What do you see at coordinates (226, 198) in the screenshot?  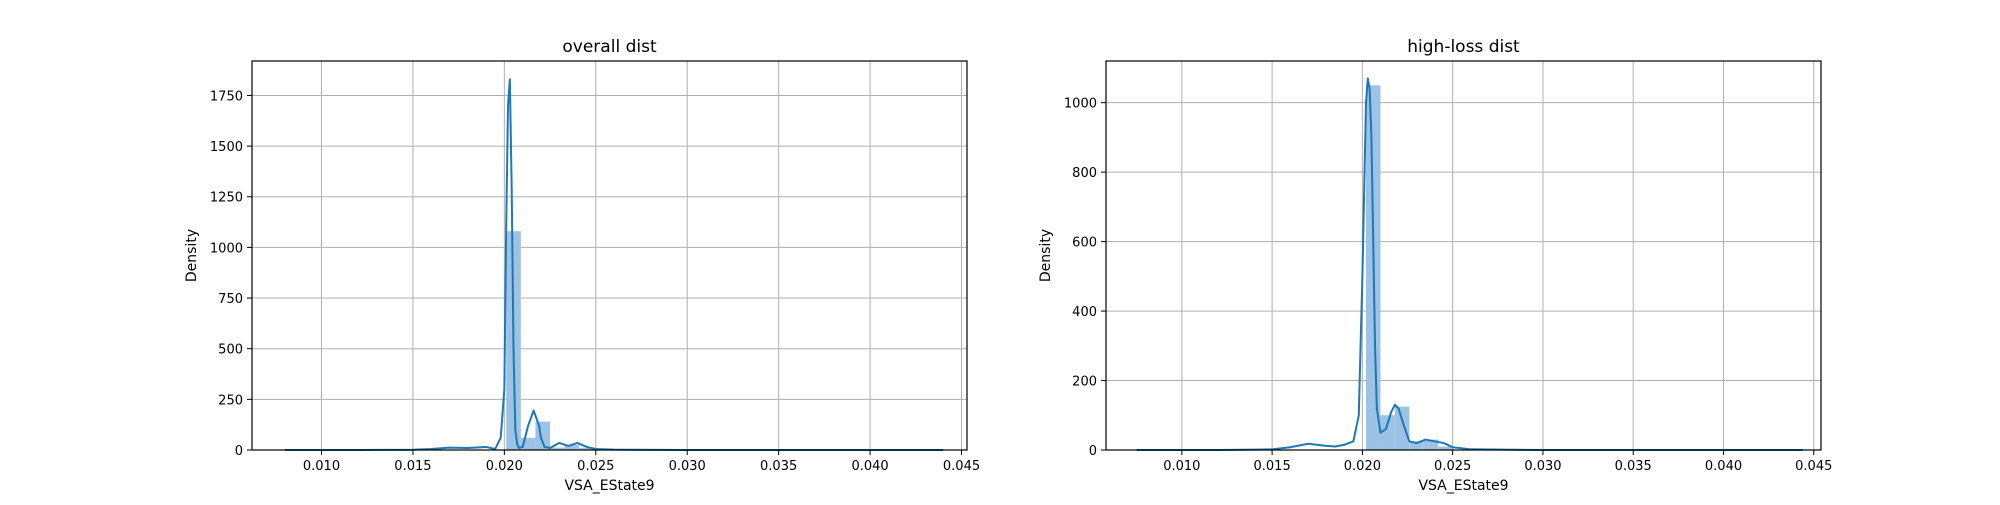 I see `y-tick-label: 1250` at bounding box center [226, 198].